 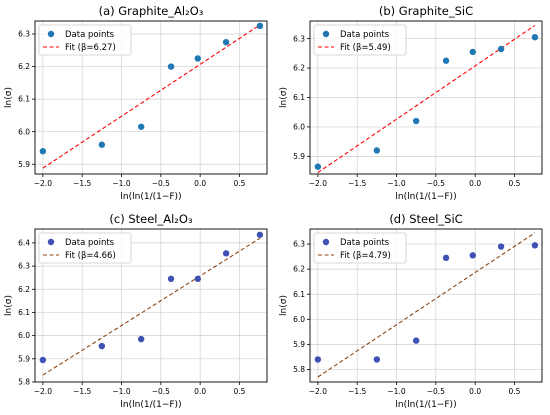 I want to click on chart-title: (b) Graphite_SiC, so click(x=426, y=11).